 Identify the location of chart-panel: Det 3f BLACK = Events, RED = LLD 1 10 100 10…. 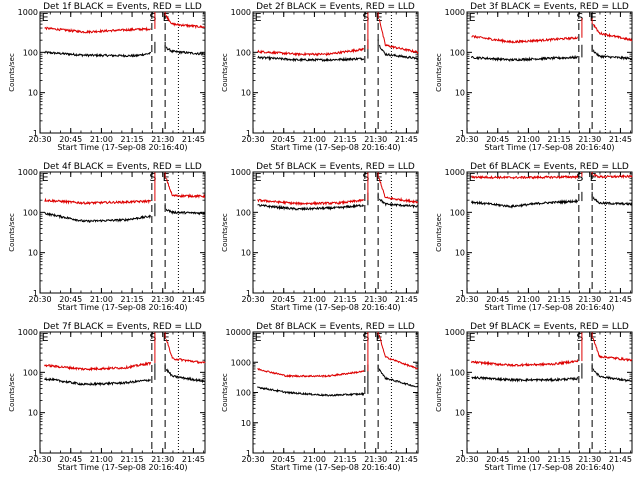
(534, 77).